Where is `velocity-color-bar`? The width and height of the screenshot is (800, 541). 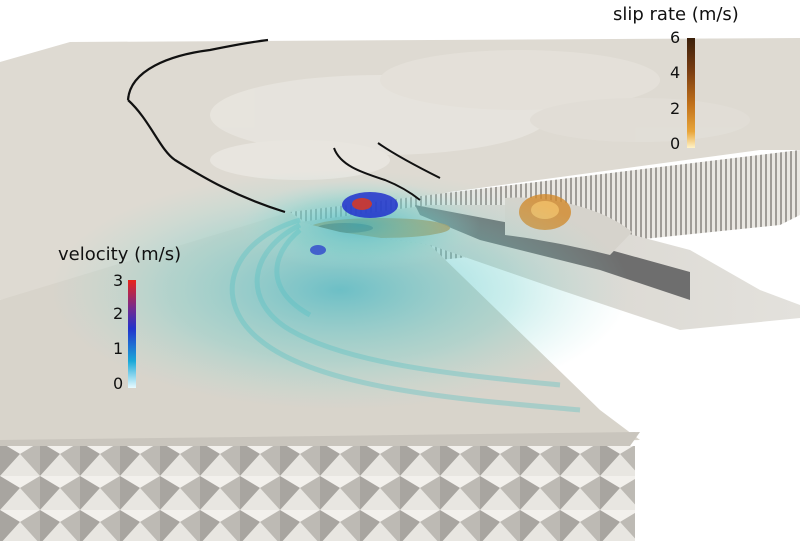
velocity-color-bar is located at coordinates (132, 334).